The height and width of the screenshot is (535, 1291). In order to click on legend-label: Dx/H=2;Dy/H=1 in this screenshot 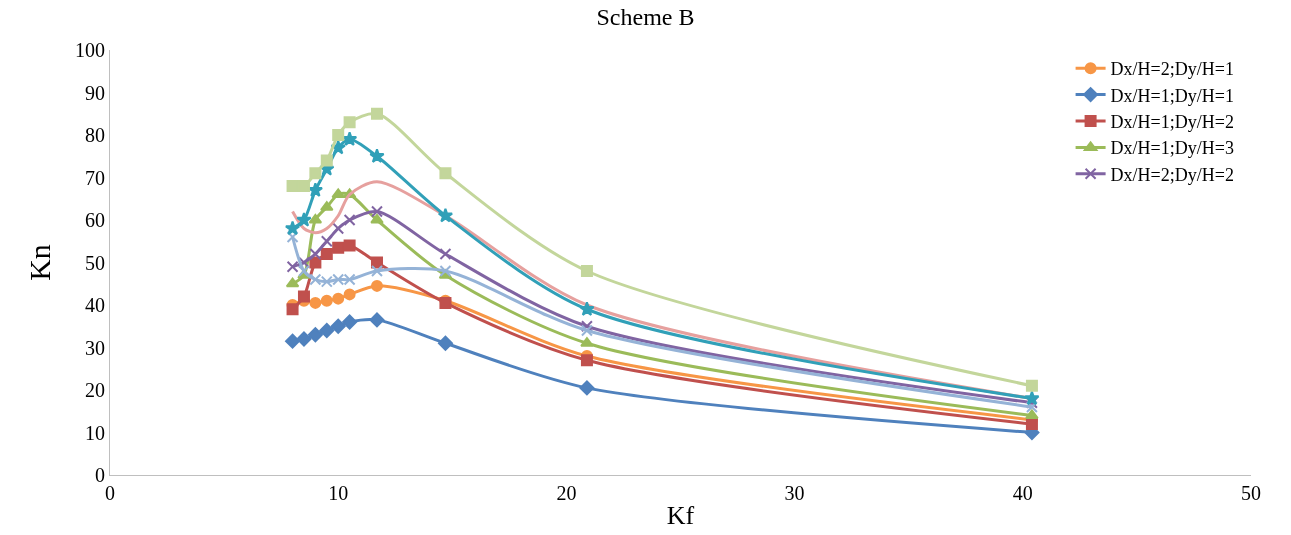, I will do `click(1172, 69)`.